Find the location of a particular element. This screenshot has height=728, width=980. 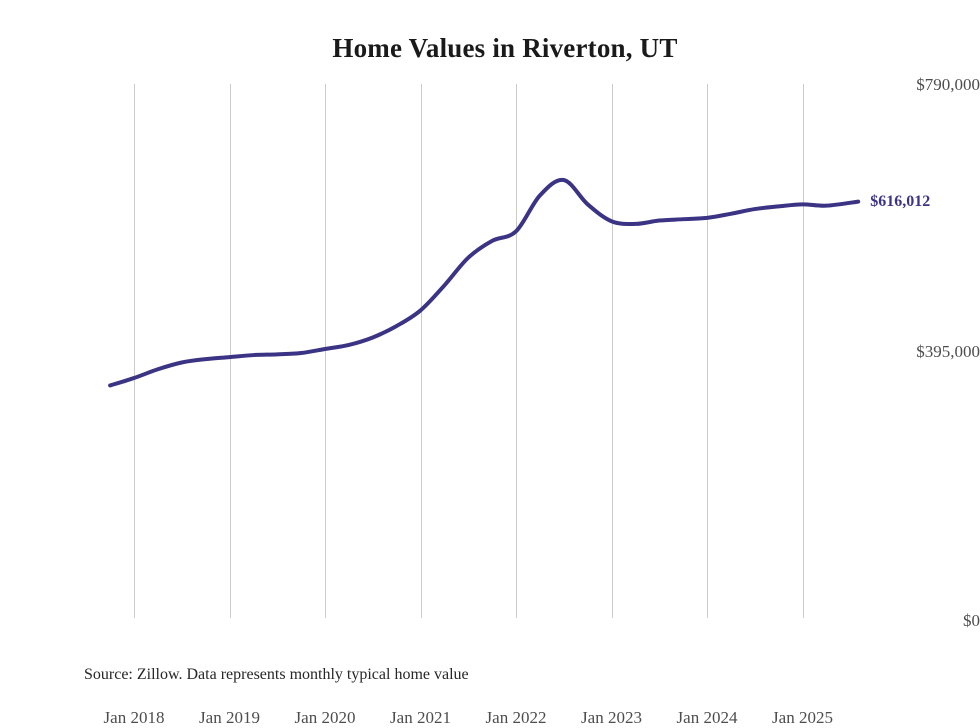

y-axis-tick-label-top: $790,000 is located at coordinates (948, 84).